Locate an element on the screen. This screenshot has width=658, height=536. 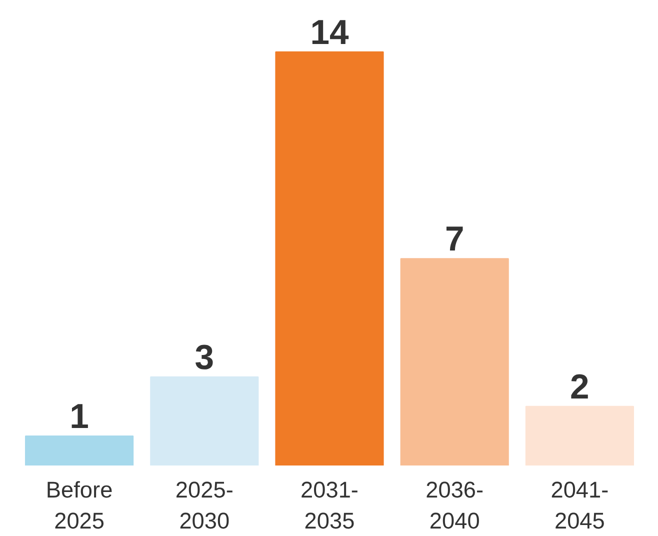
data-label: 3 is located at coordinates (204, 357).